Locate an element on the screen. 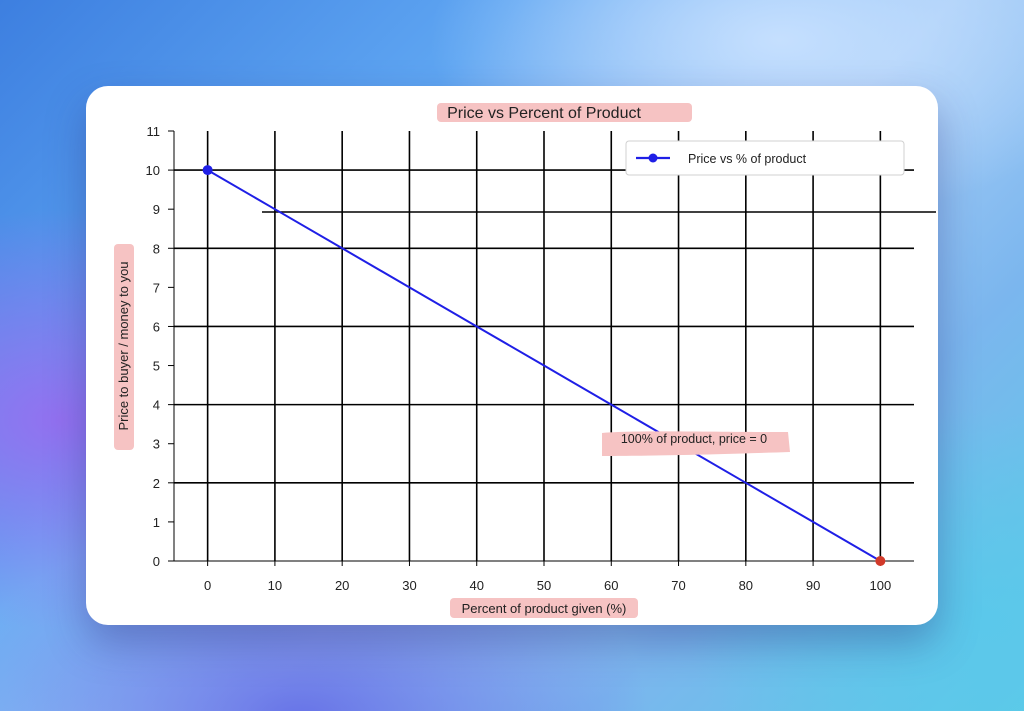 The width and height of the screenshot is (1024, 711). tick-label-y: 3 is located at coordinates (156, 444).